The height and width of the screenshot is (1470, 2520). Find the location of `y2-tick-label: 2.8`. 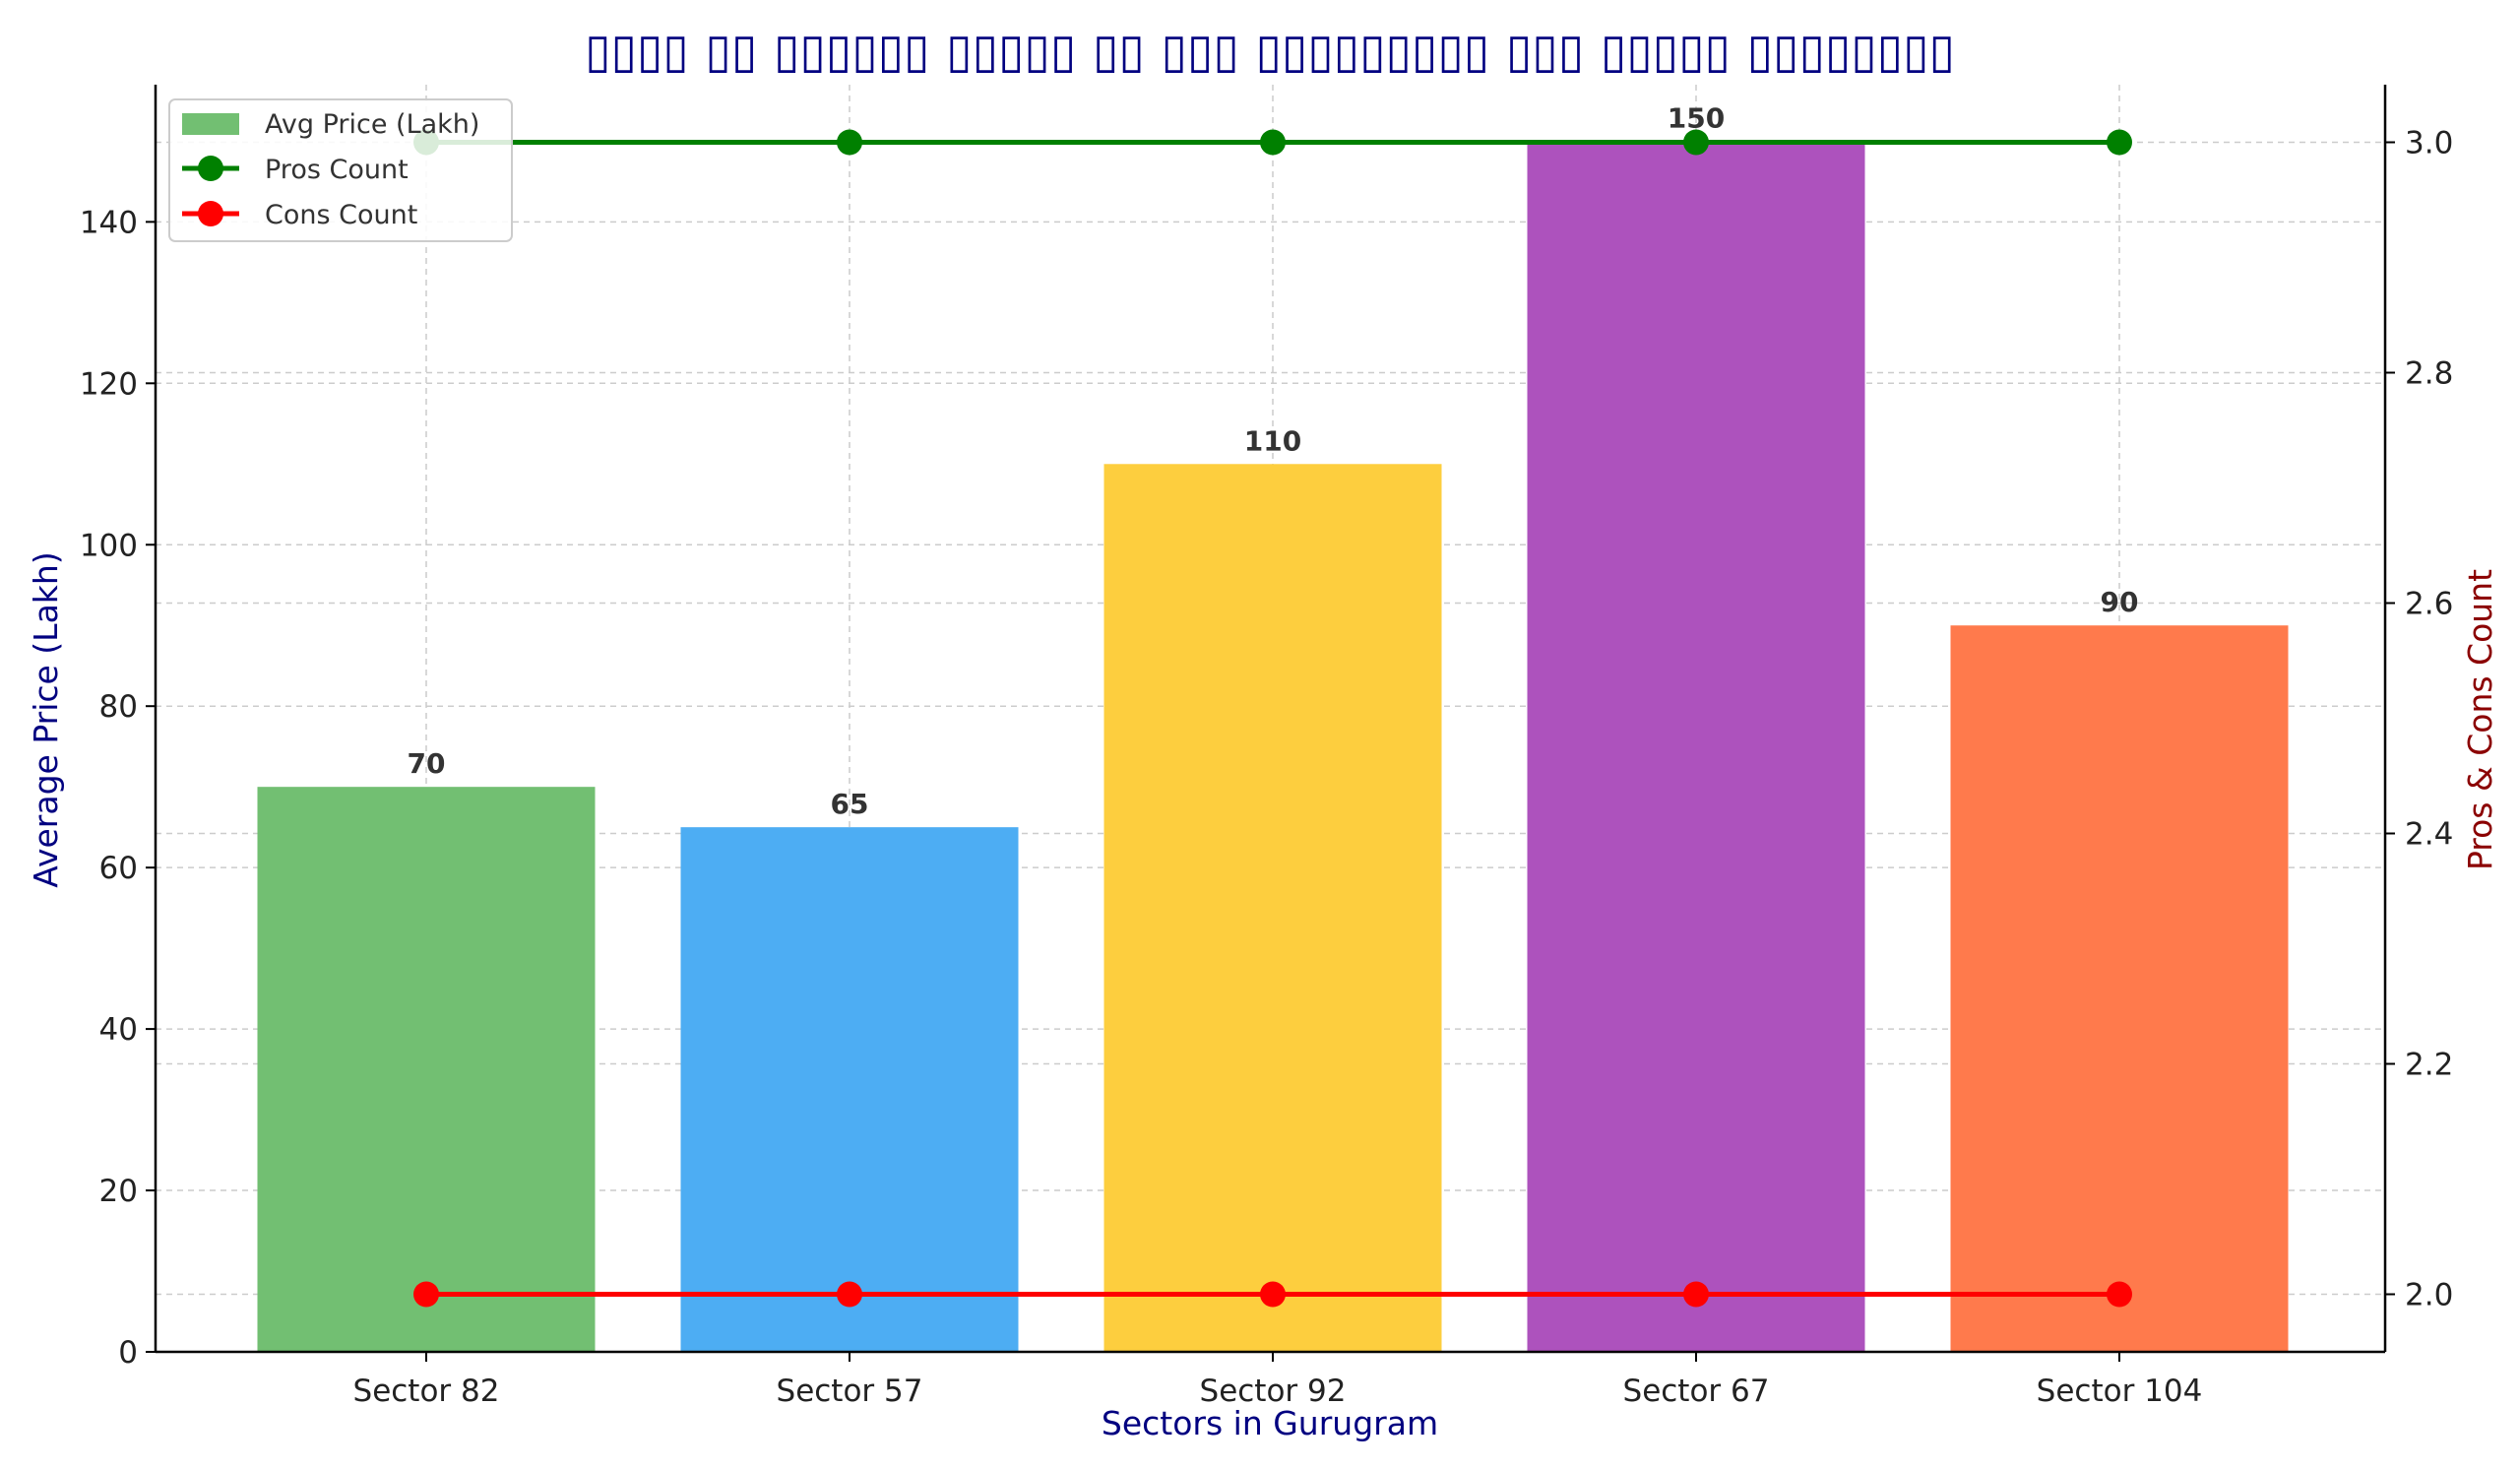

y2-tick-label: 2.8 is located at coordinates (2429, 374).